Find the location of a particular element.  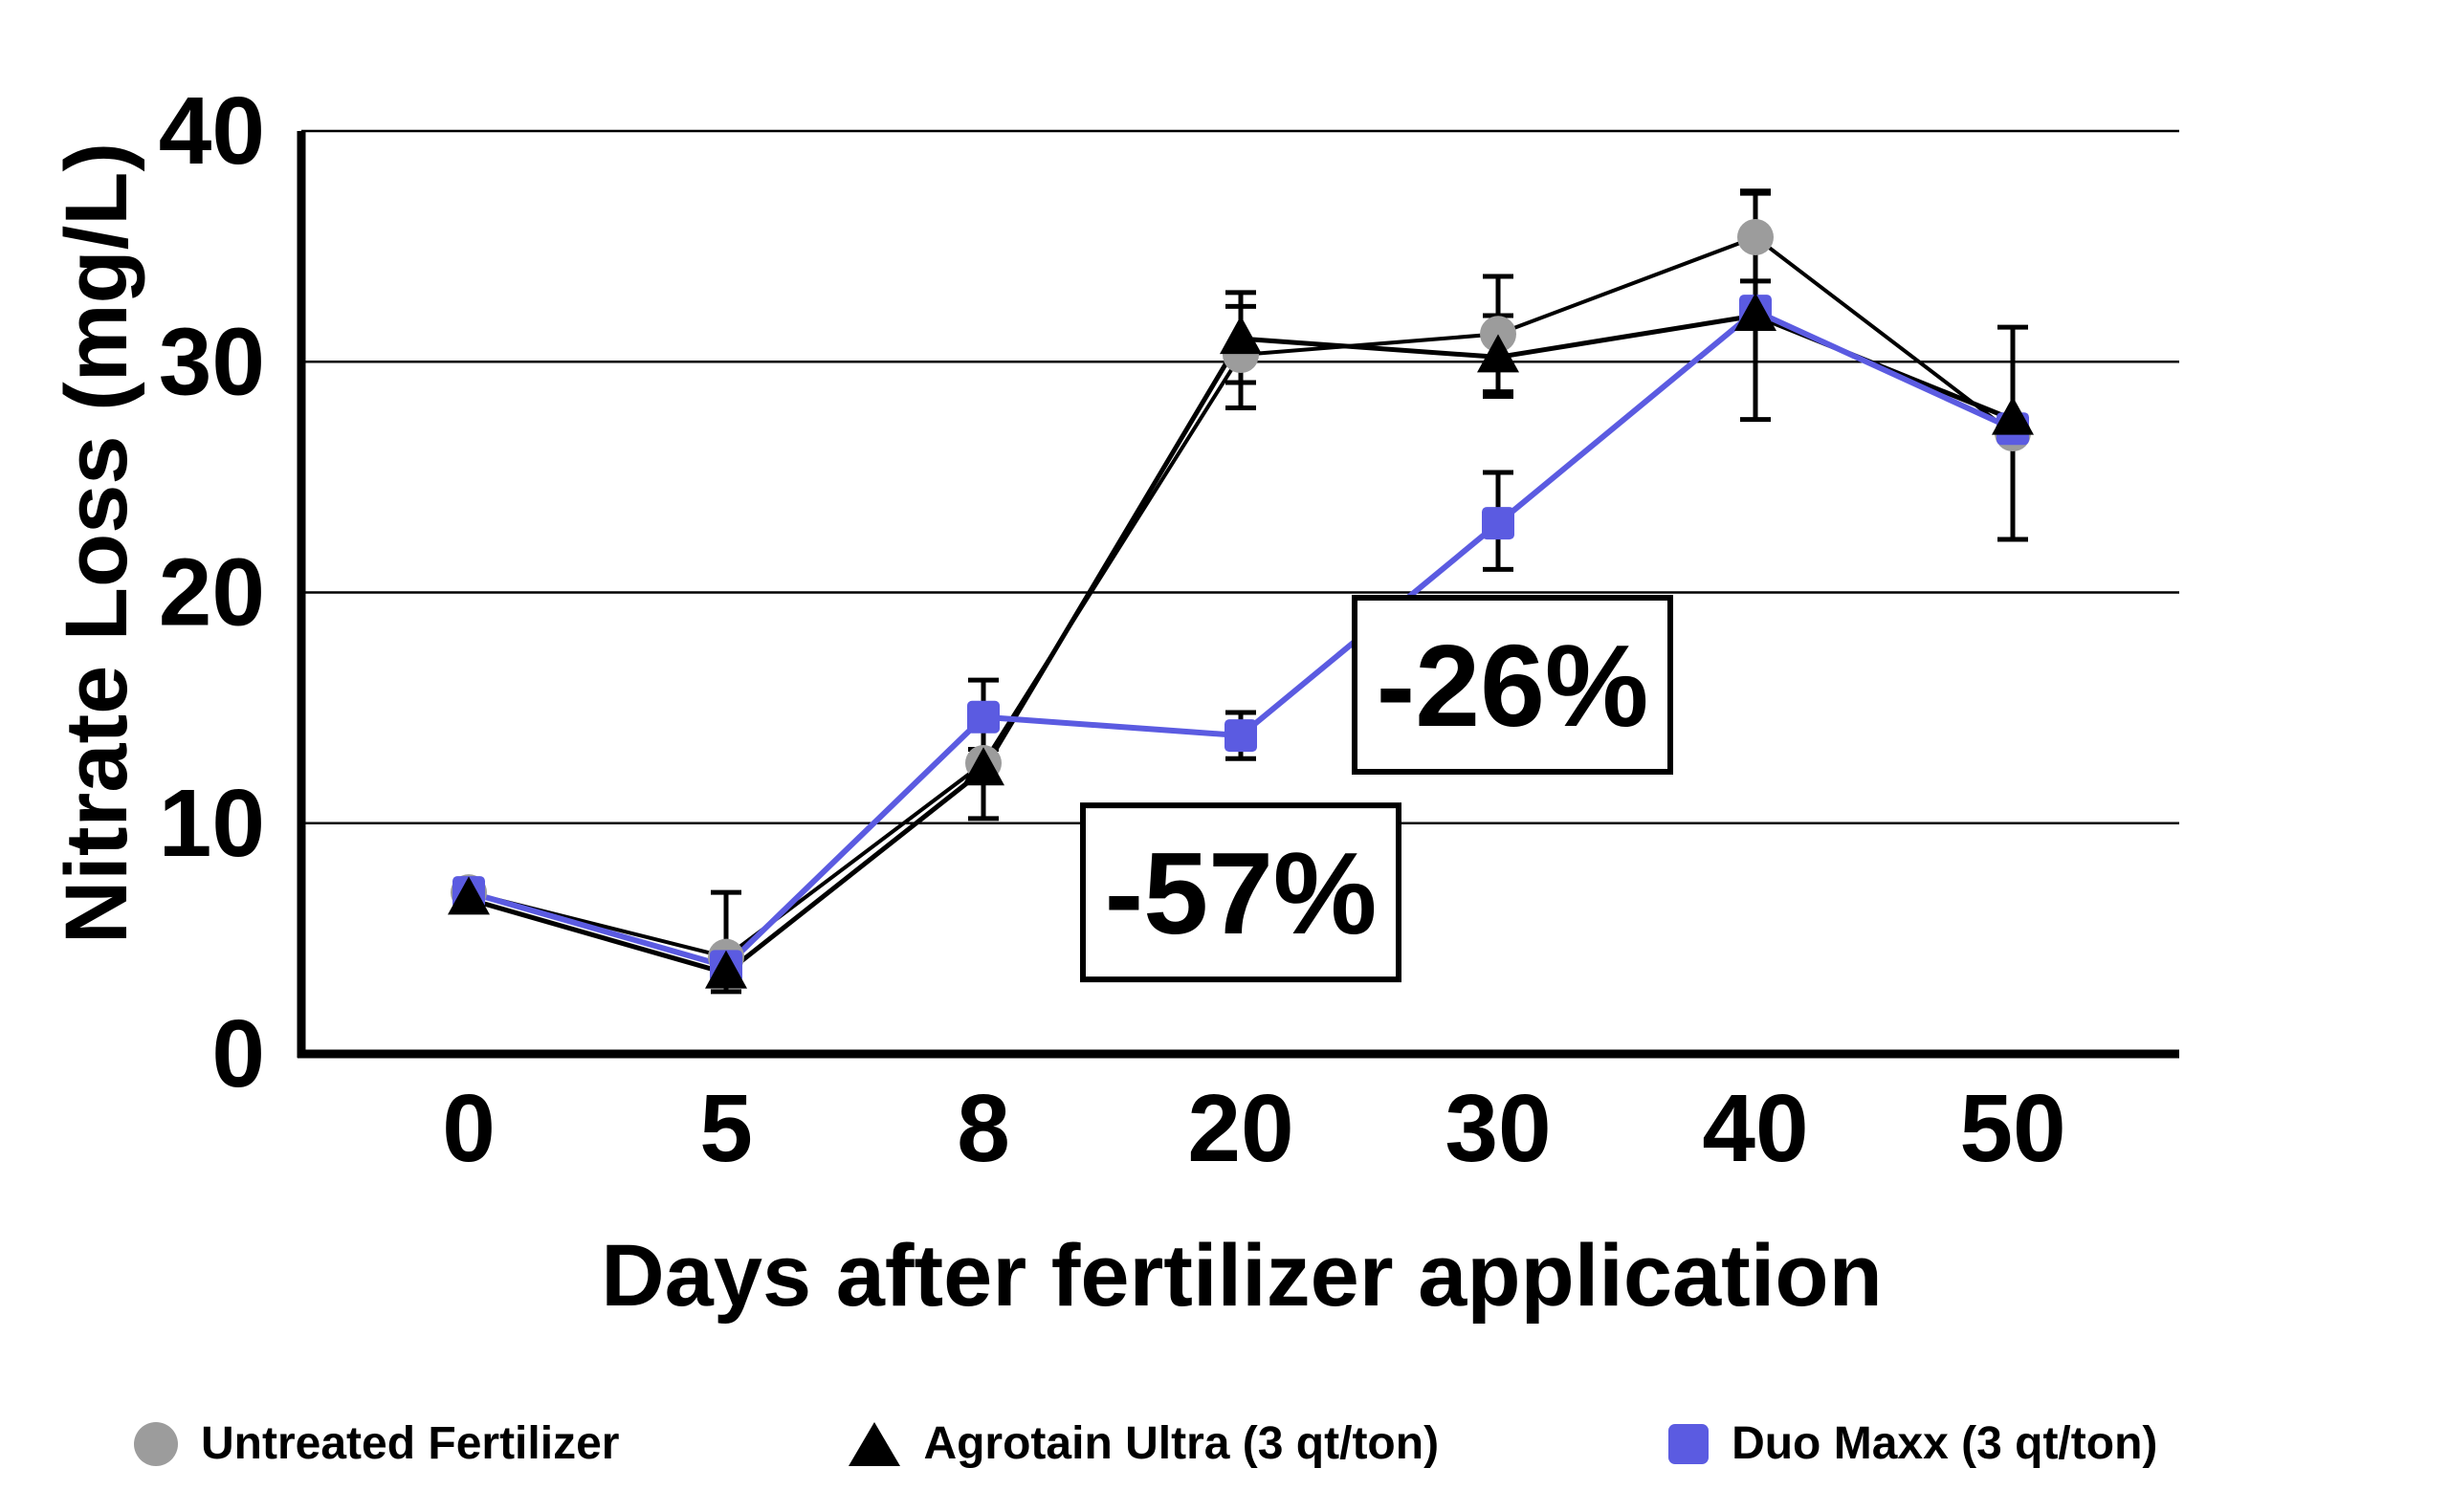

svg-text: 8 is located at coordinates (984, 1128).